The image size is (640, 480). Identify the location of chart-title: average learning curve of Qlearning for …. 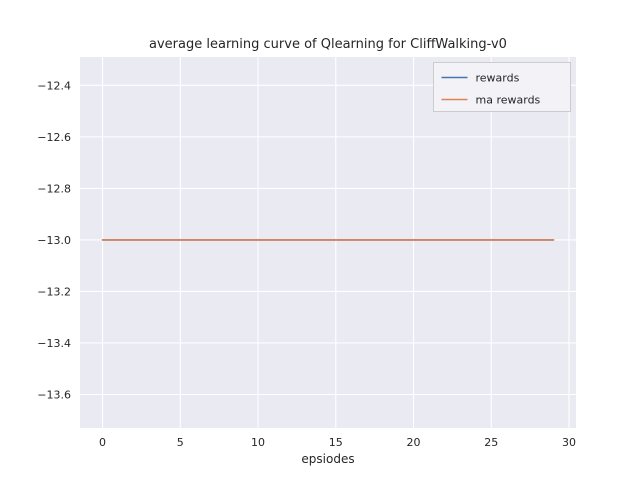
(328, 44).